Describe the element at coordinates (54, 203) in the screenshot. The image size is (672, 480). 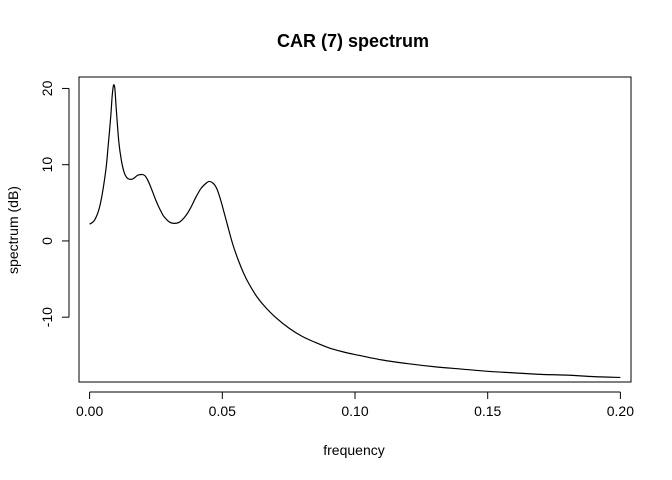
I see `y-axis: -10 0 10 20` at that location.